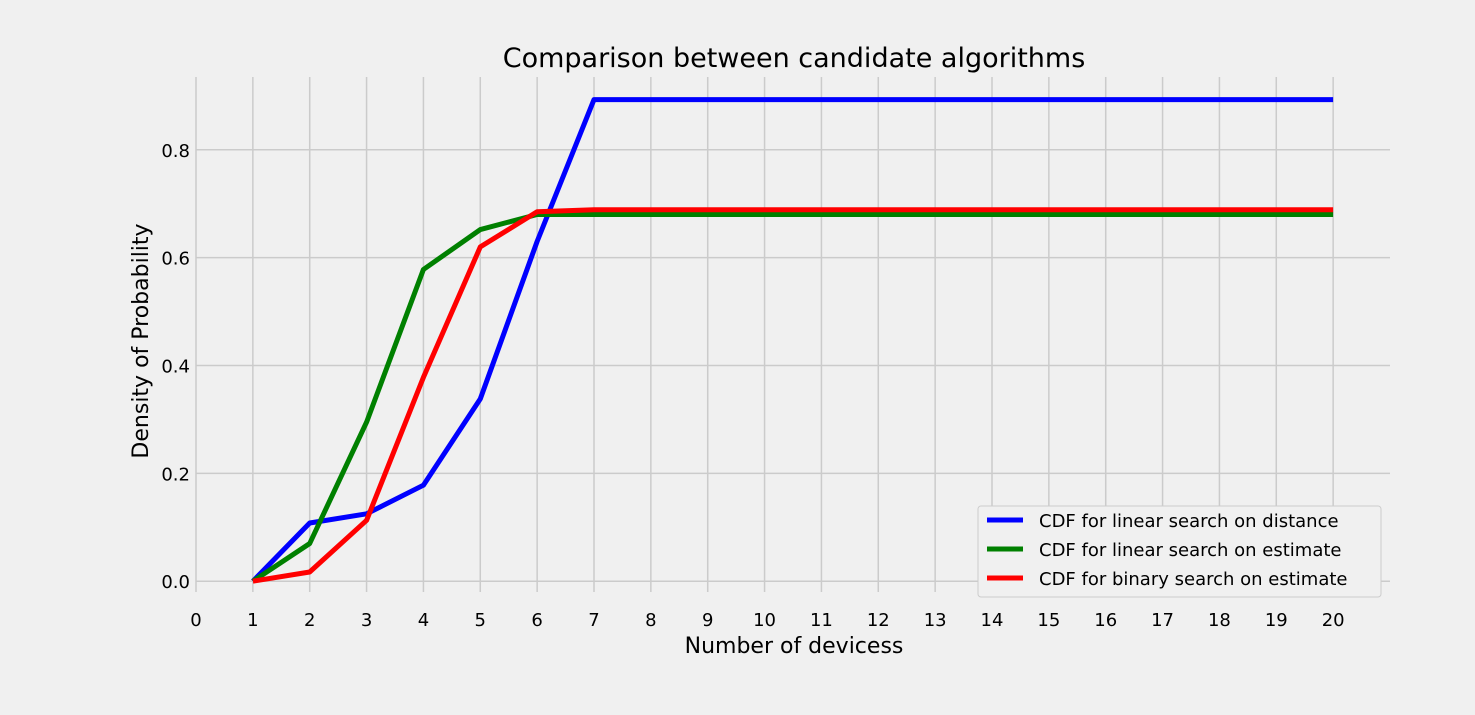 This screenshot has height=715, width=1475. I want to click on y-tick-label: 0.4, so click(175, 367).